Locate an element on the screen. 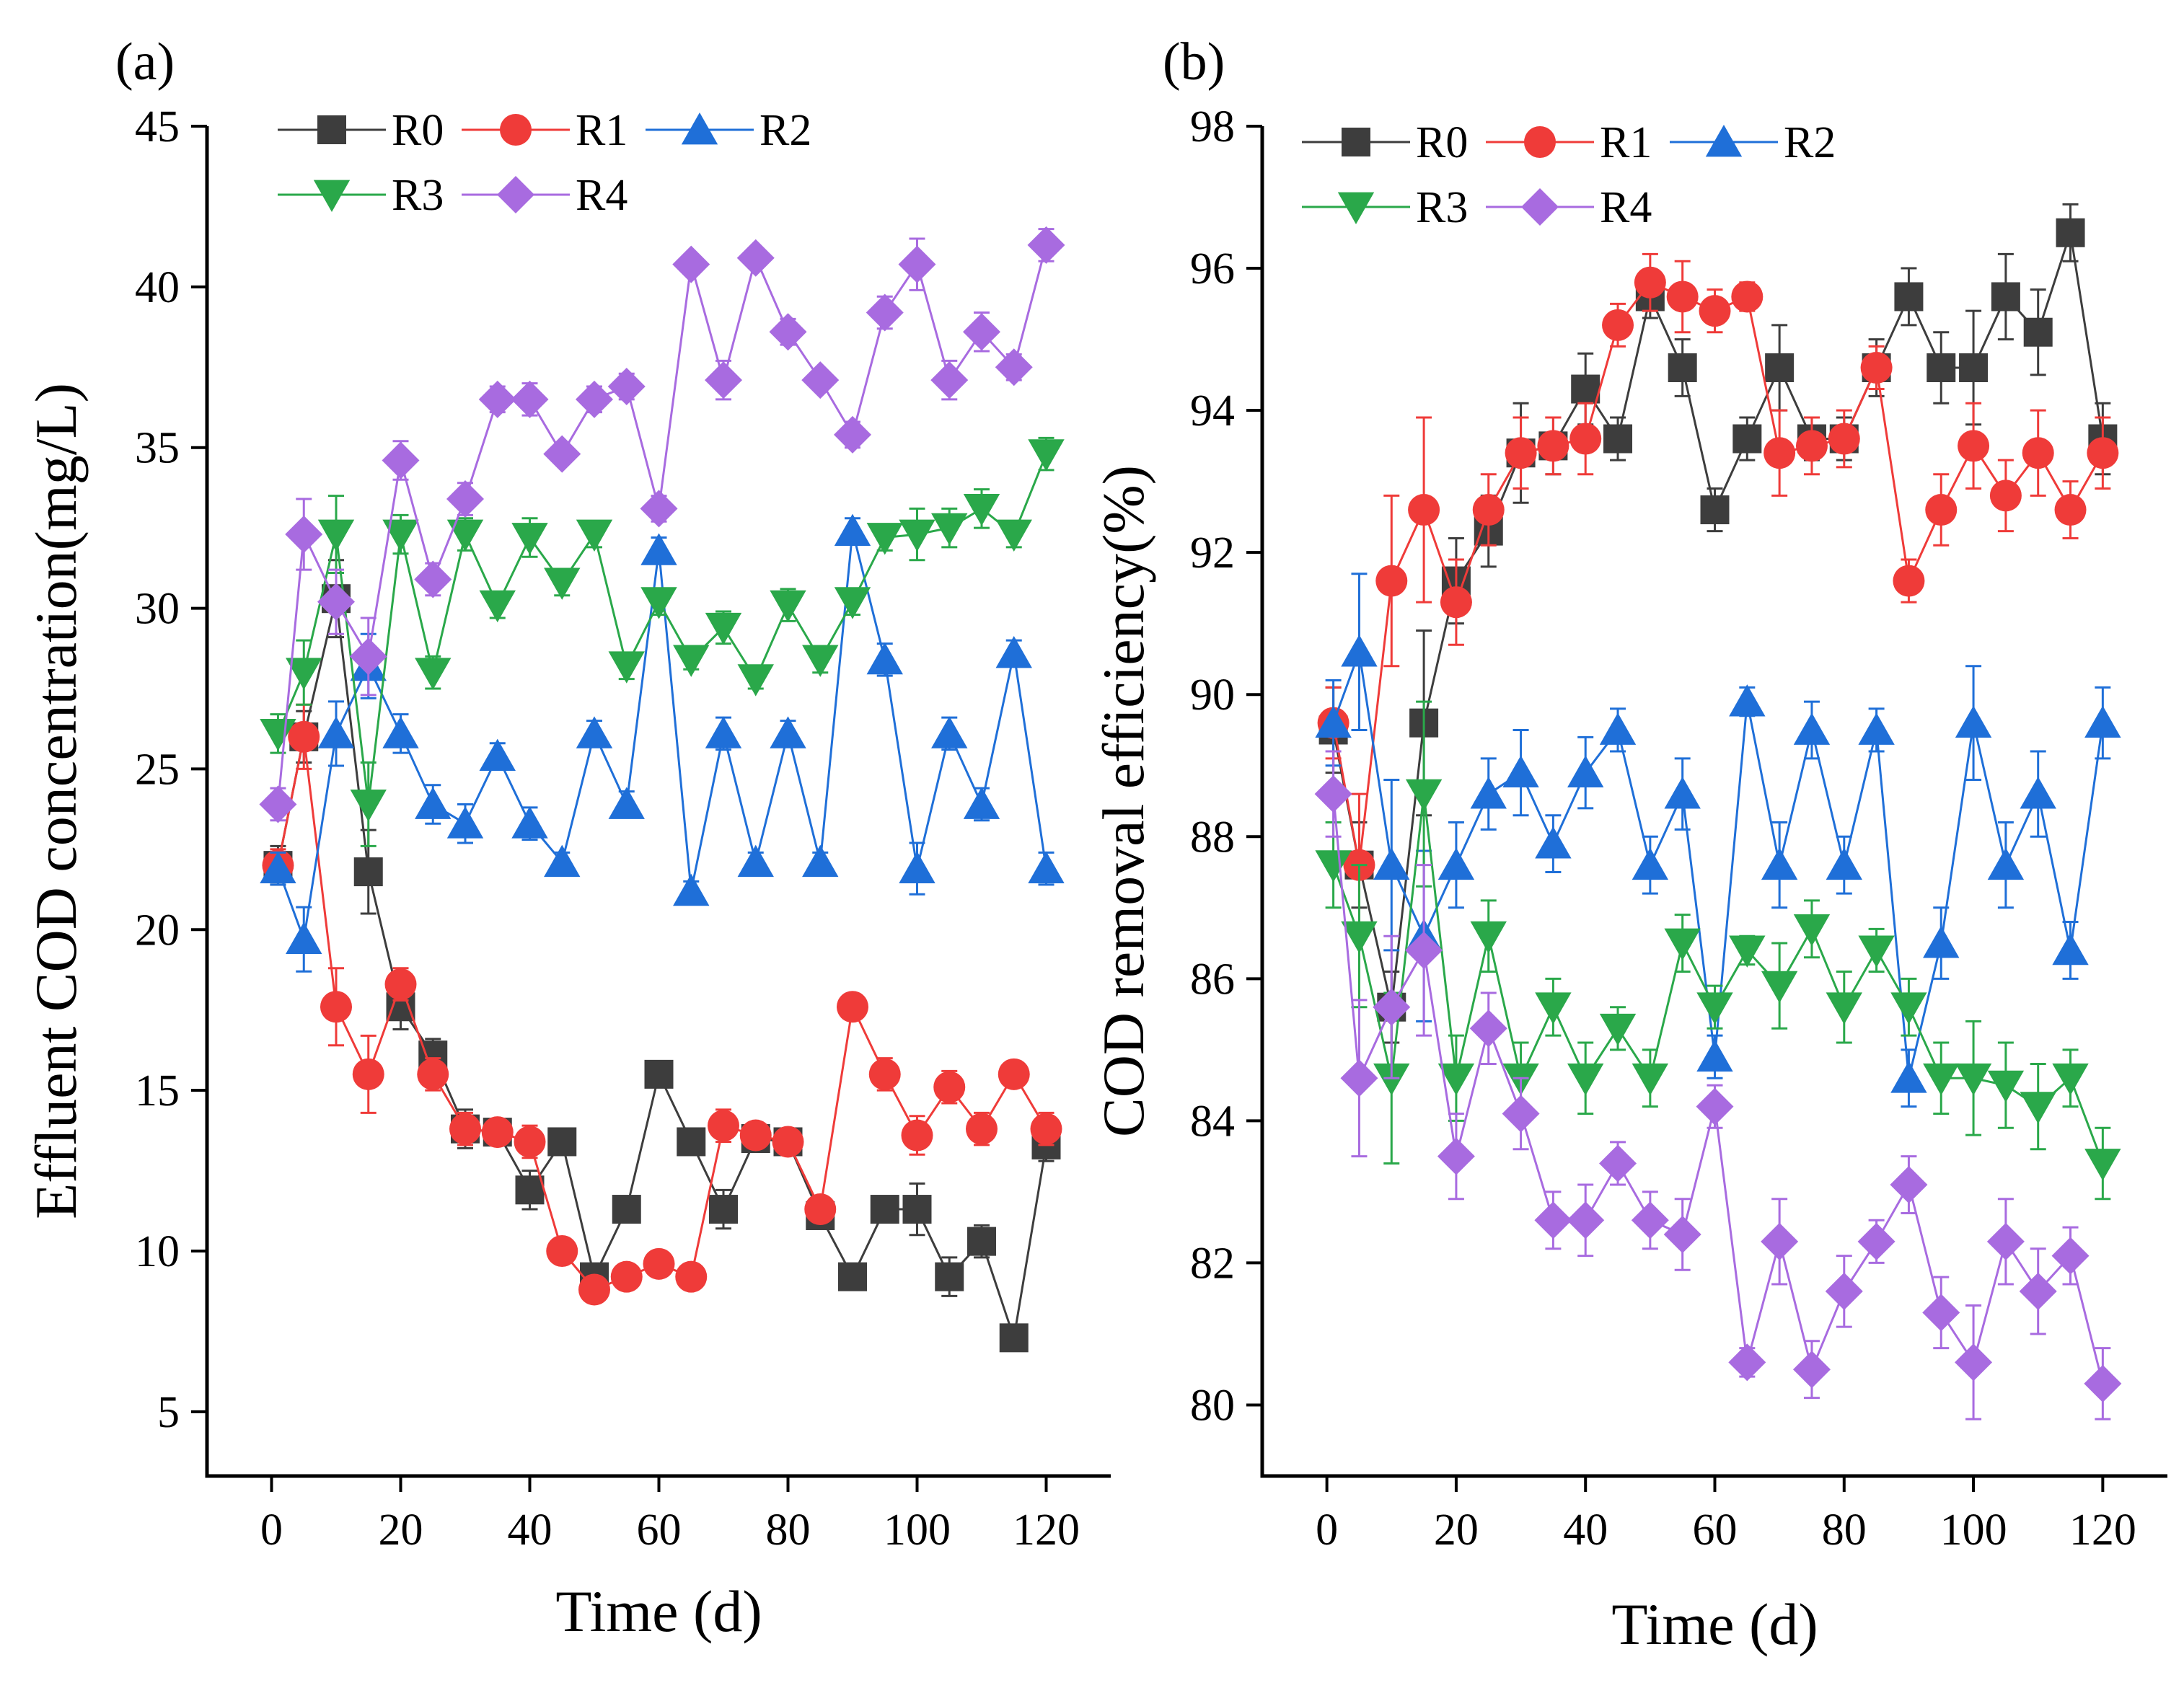  y-tick-label: 94 is located at coordinates (1212, 411).